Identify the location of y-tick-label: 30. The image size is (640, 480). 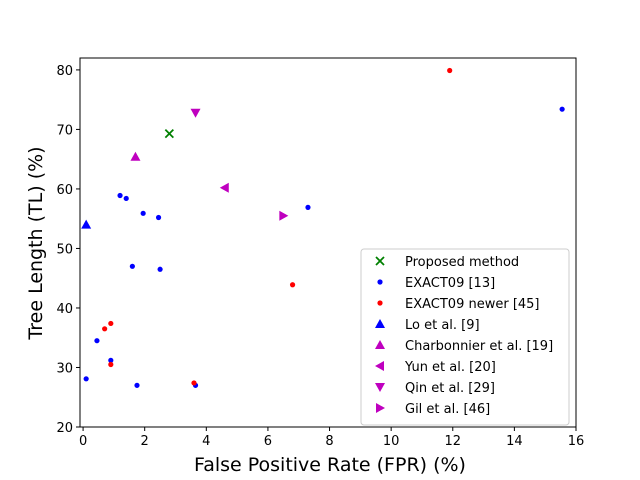
(64, 368).